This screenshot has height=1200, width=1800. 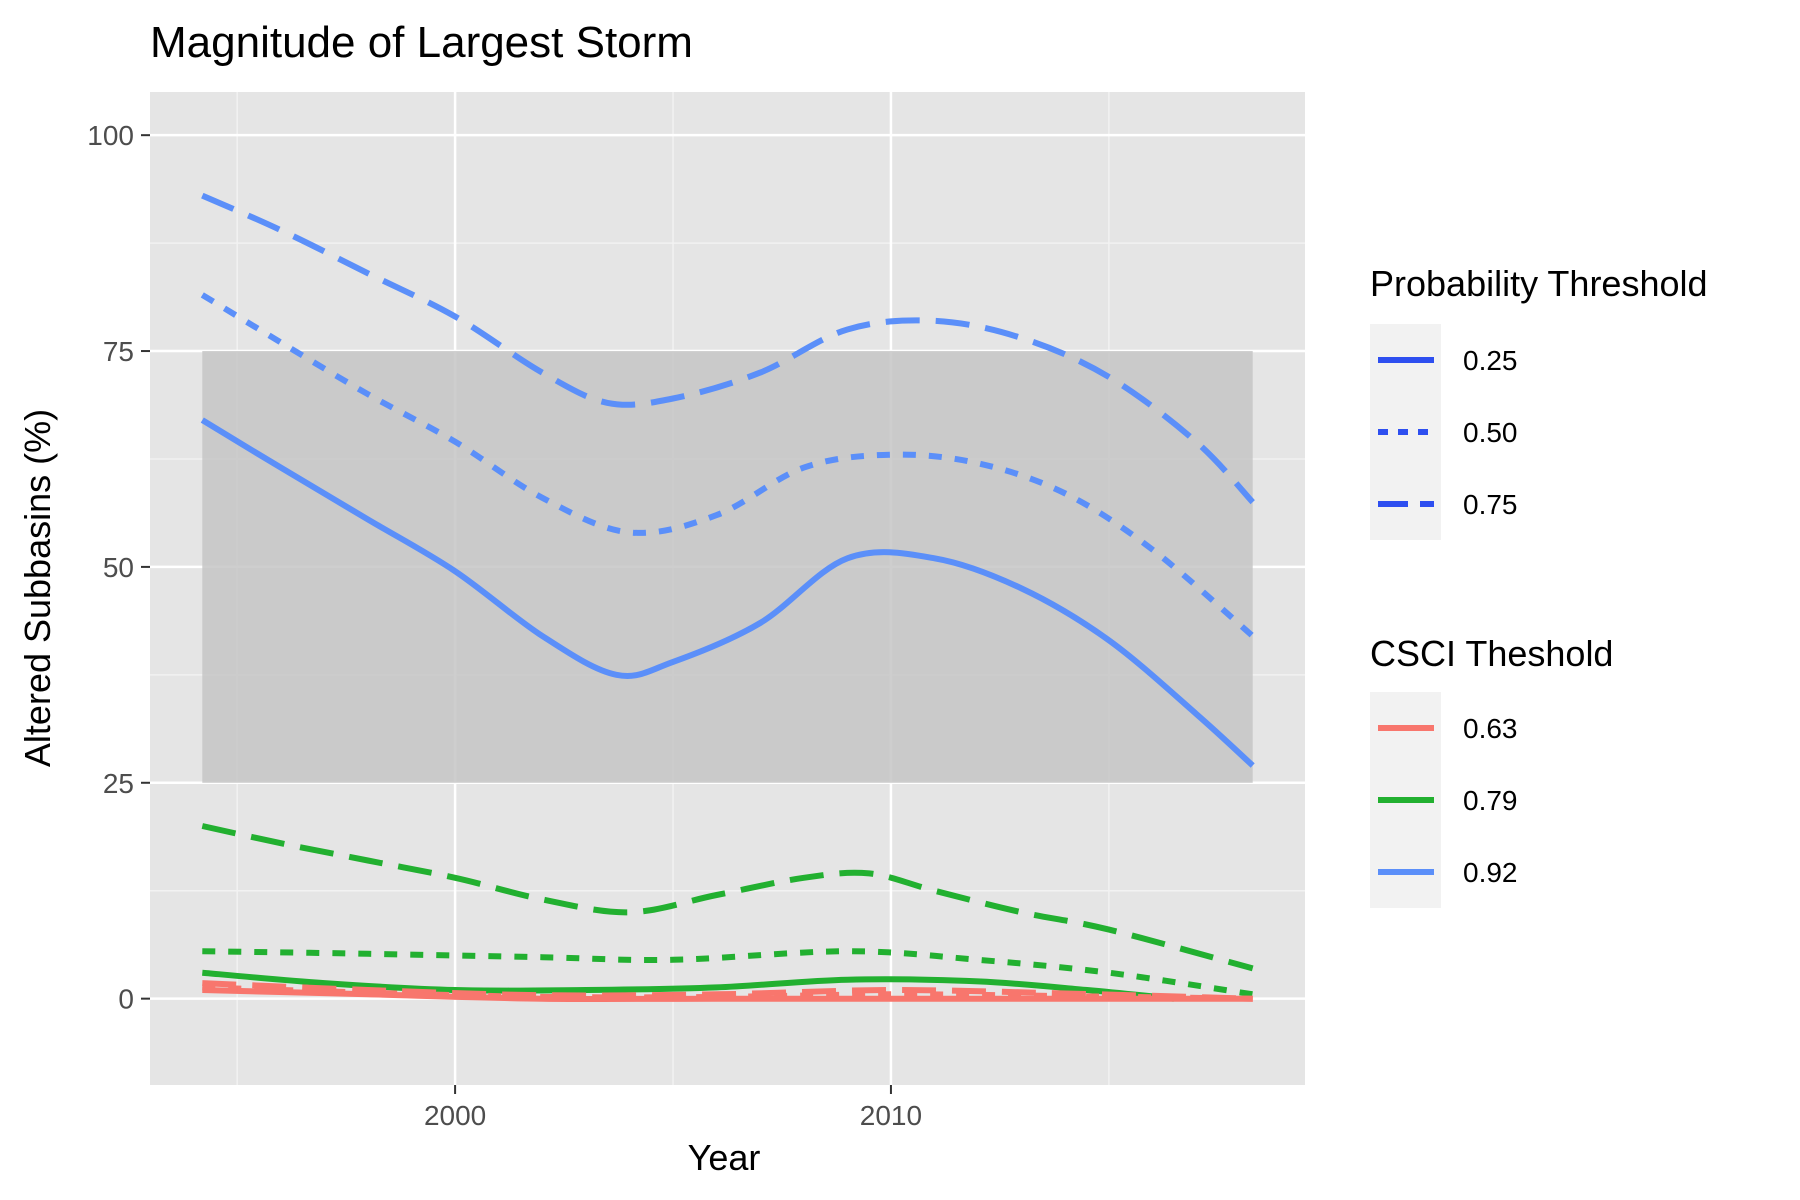 I want to click on y-tick-label: 75, so click(x=118, y=351).